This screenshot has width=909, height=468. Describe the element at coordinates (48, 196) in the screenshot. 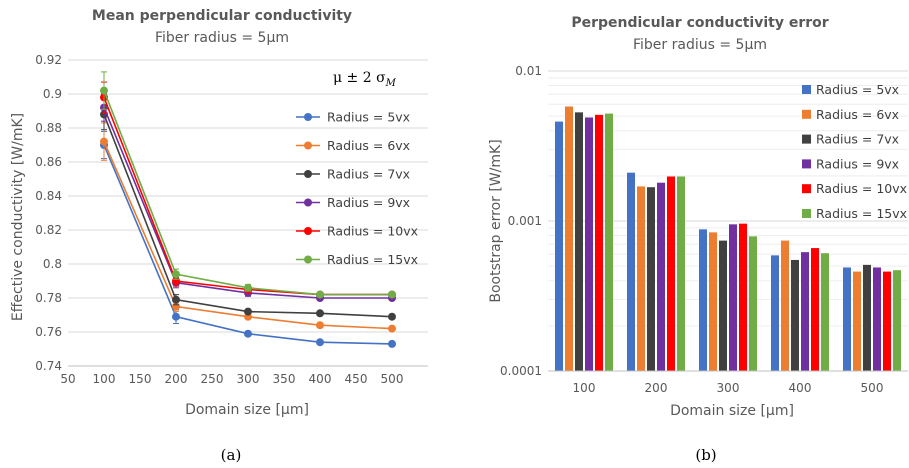

I see `y-tick-label: 0.84` at that location.